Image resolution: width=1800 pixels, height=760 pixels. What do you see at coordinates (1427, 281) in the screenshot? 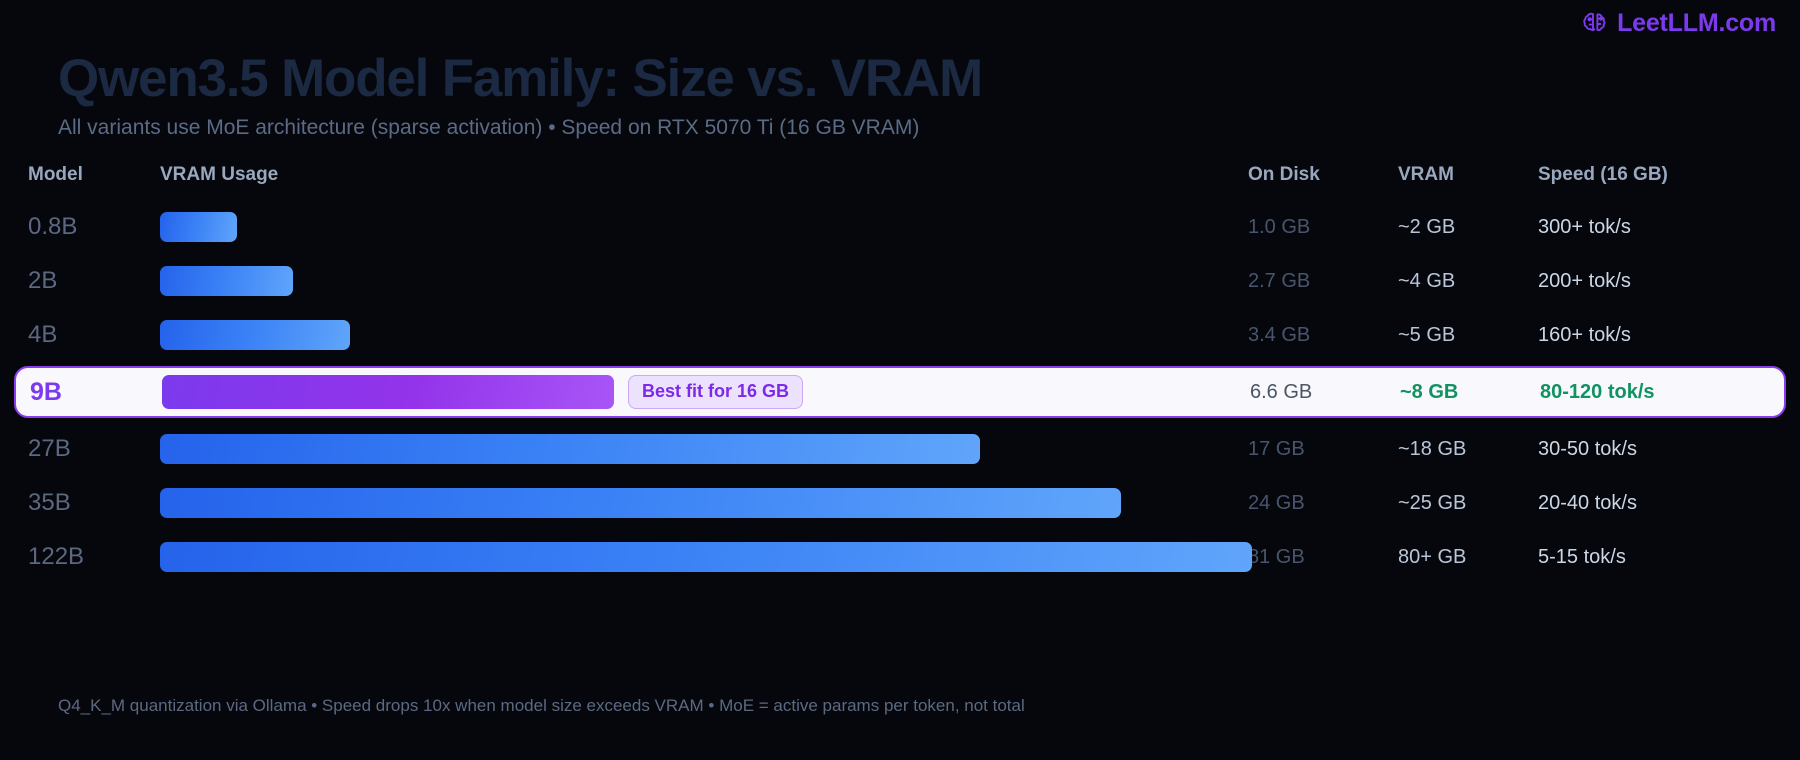
I see `vram-value: ~4 GB` at bounding box center [1427, 281].